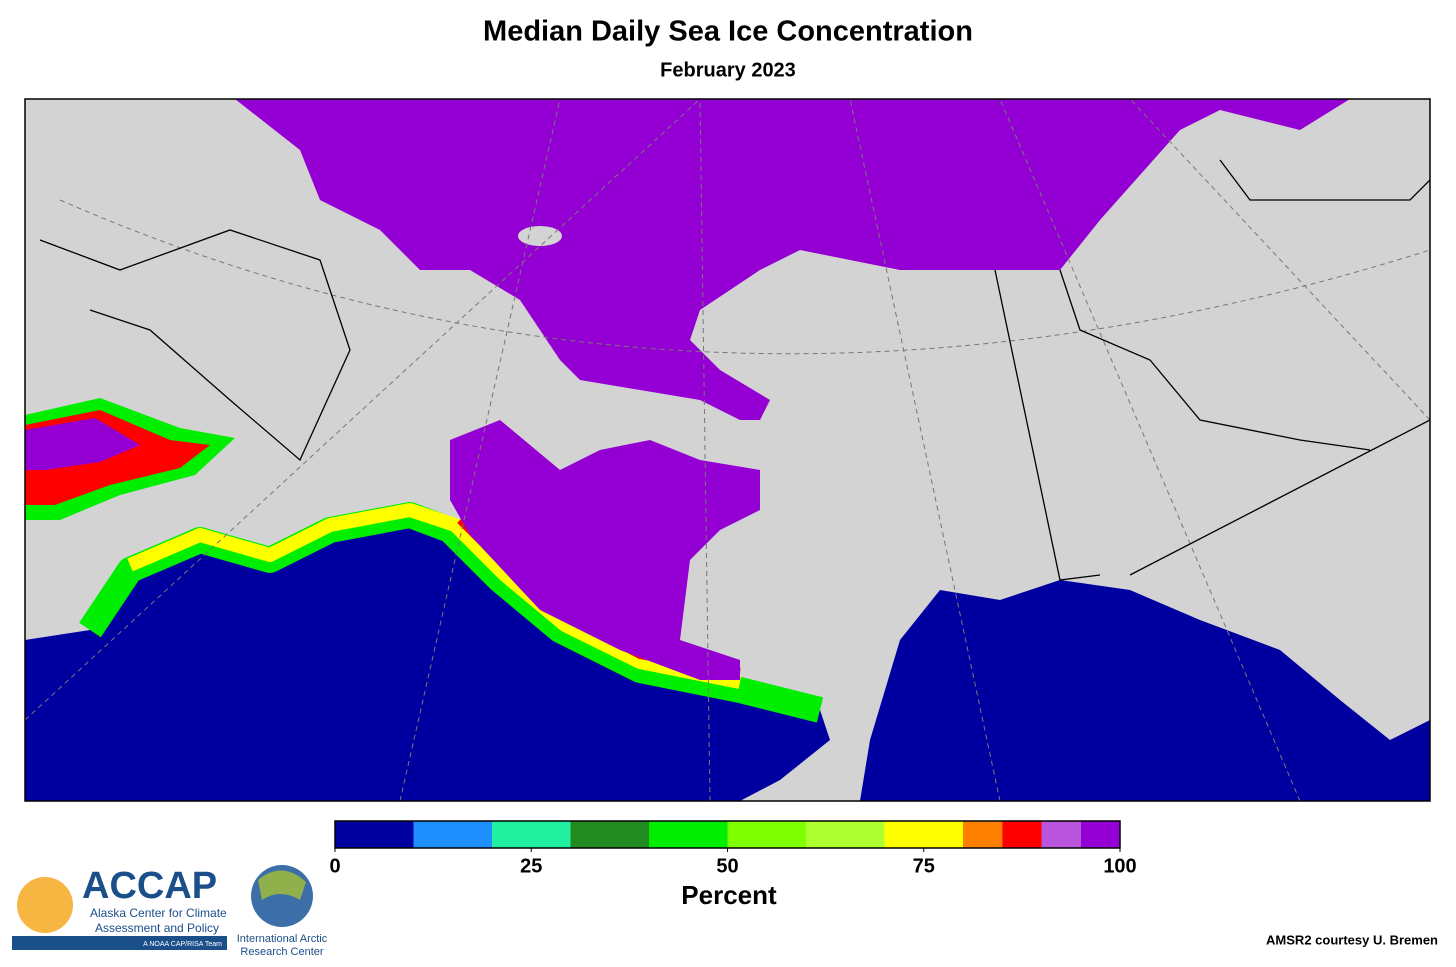 The height and width of the screenshot is (967, 1456). Describe the element at coordinates (605, 550) in the screenshot. I see `sea-ice-bering` at that location.